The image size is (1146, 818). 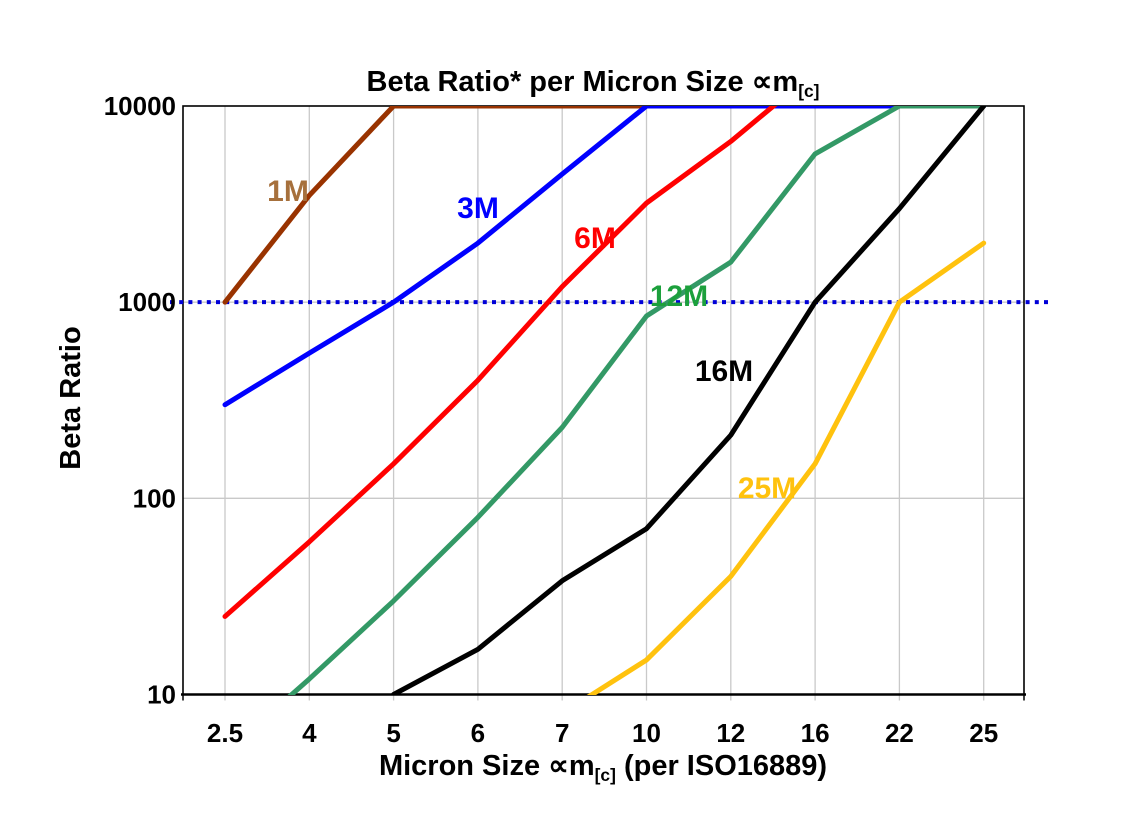 I want to click on x-axis-title: Micron Size ∝m[c] (per ISO16889), so click(x=588, y=767).